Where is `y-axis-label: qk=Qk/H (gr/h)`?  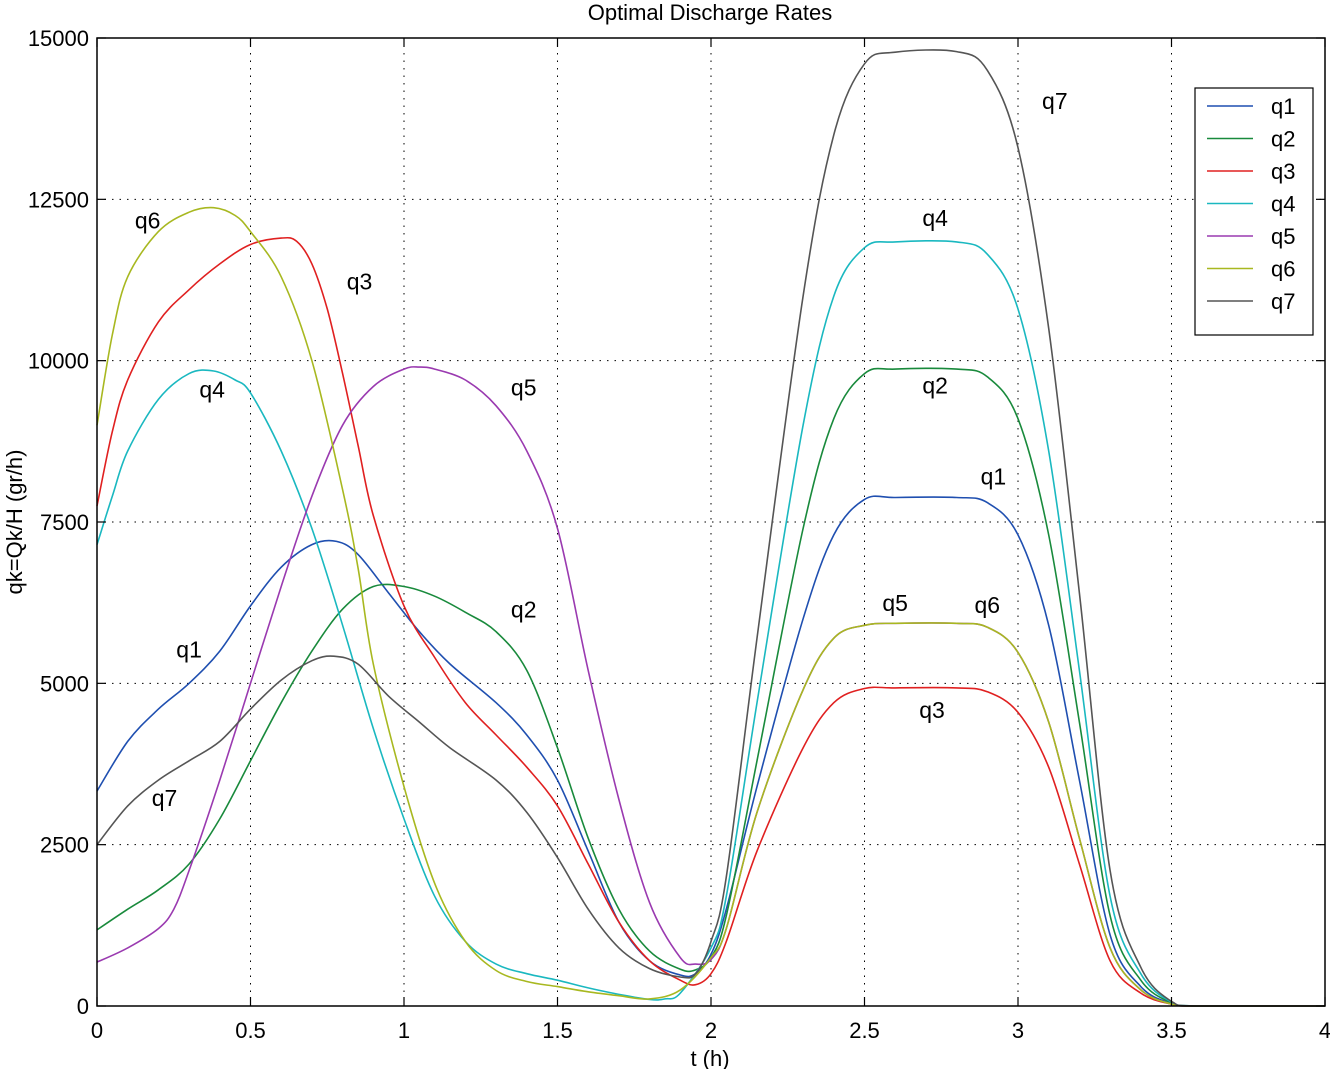 y-axis-label: qk=Qk/H (gr/h) is located at coordinates (14, 522).